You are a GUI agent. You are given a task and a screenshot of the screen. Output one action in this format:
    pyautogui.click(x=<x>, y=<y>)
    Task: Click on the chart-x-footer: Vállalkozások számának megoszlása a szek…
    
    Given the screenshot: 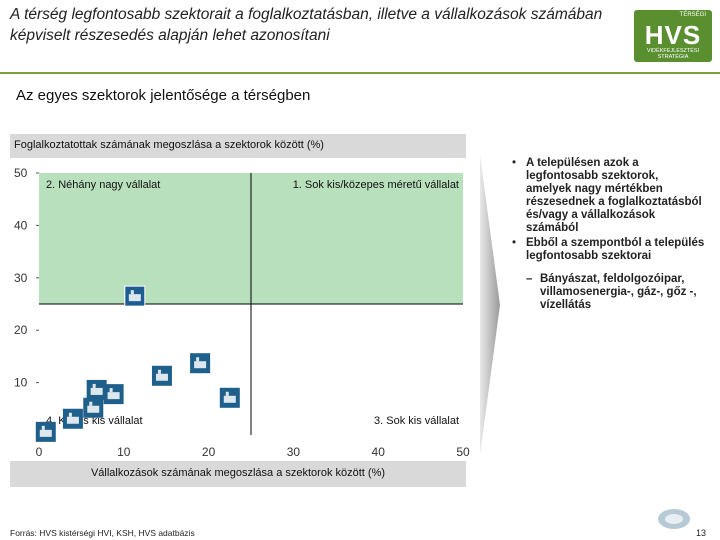 What is the action you would take?
    pyautogui.click(x=238, y=474)
    